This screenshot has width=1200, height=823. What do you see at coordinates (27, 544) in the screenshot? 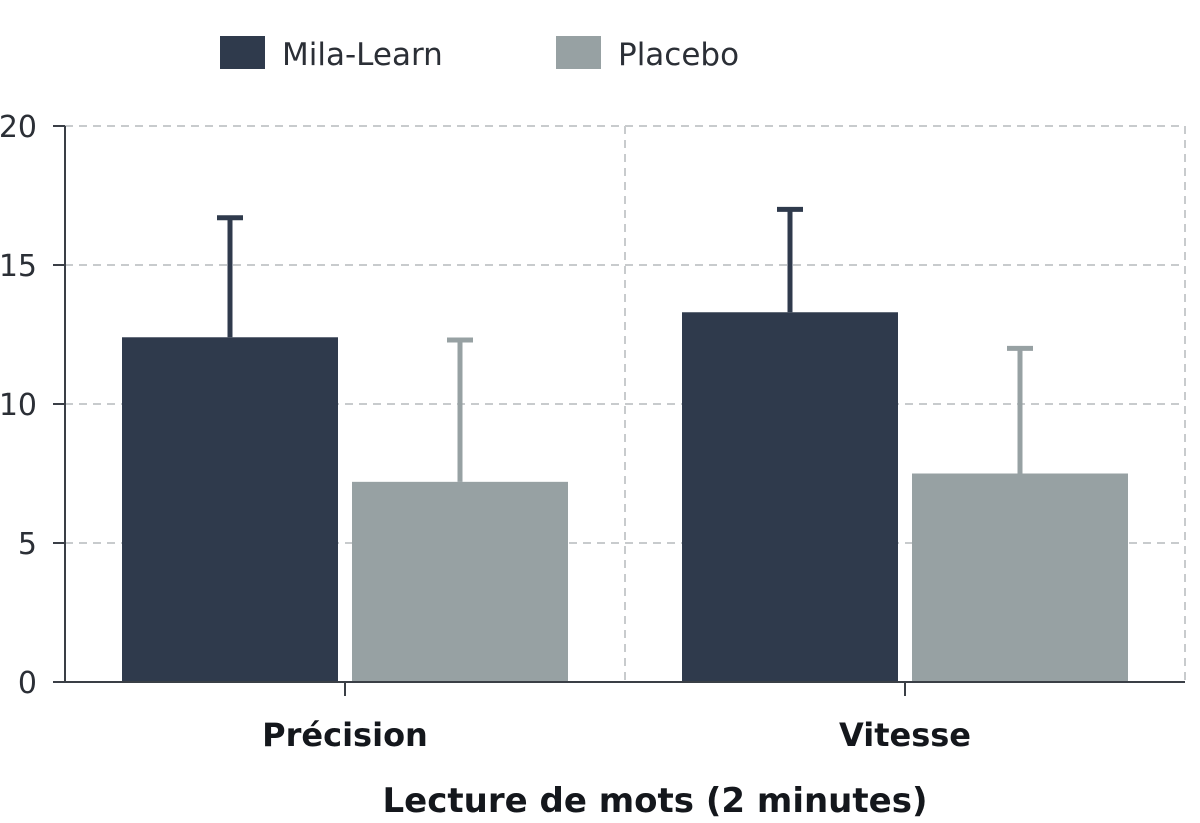
I see `y-tick-label: 5` at bounding box center [27, 544].